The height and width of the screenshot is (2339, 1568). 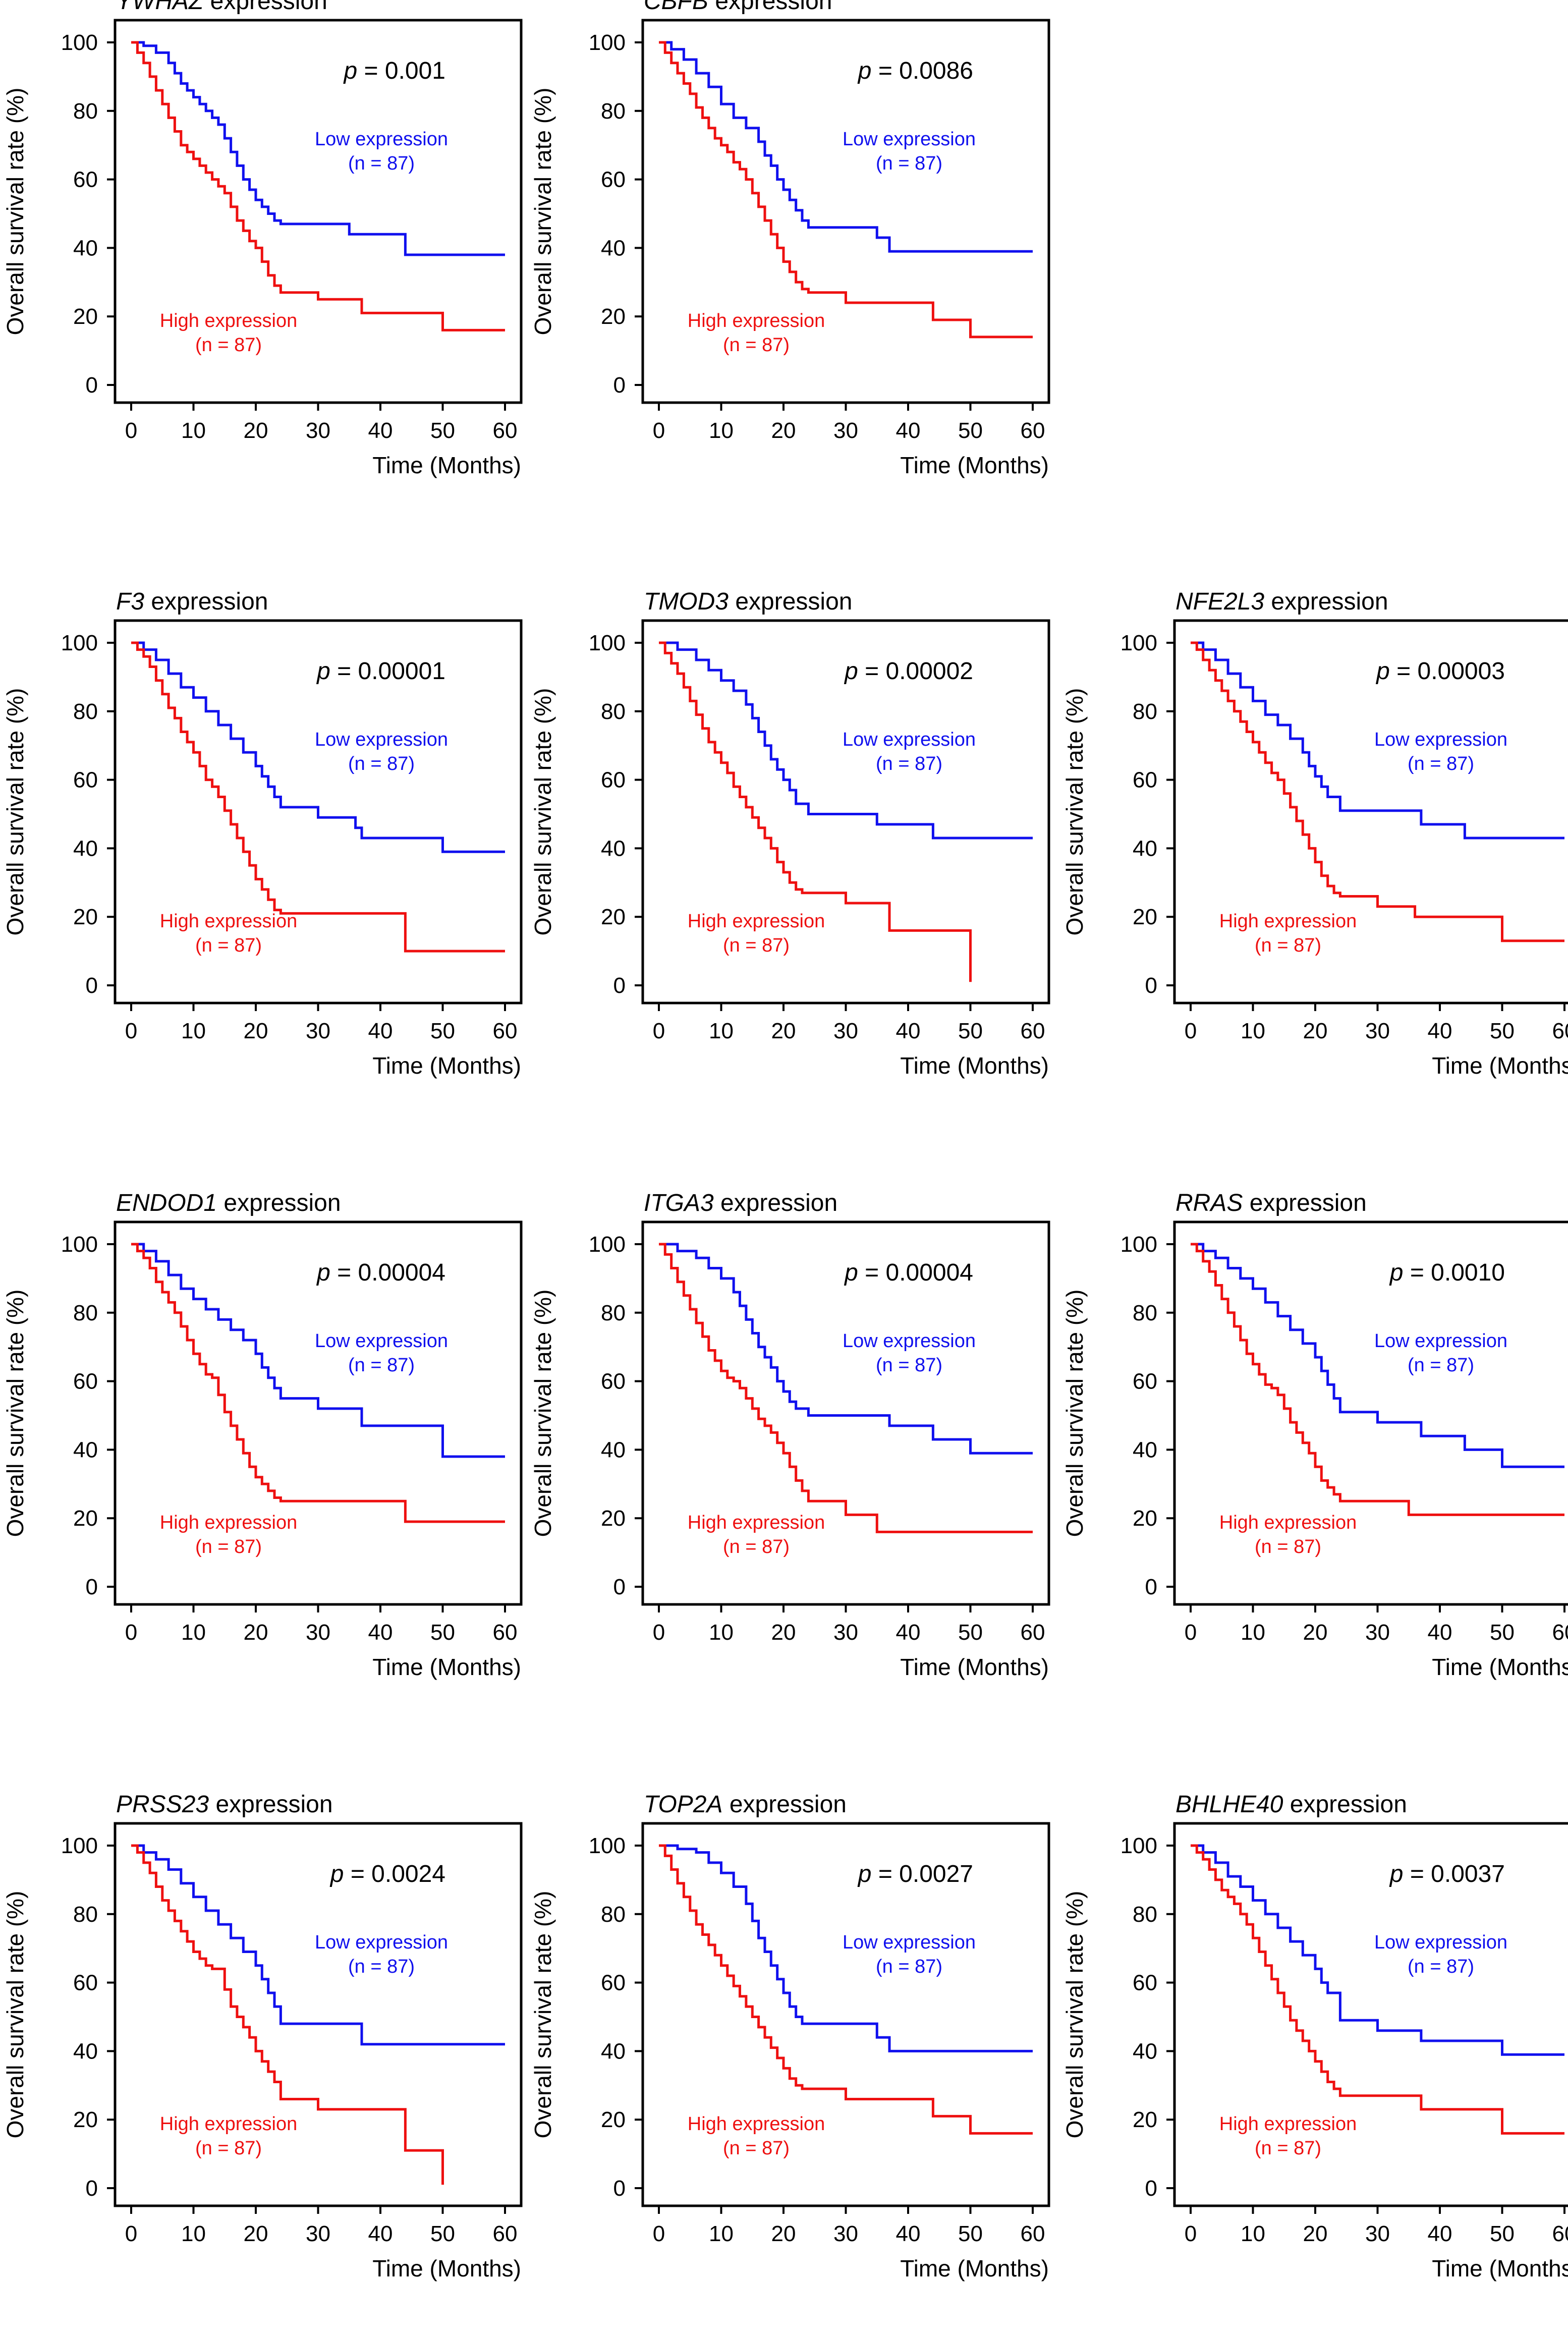 I want to click on panel-title: NFE2L3 expression, so click(x=1281, y=601).